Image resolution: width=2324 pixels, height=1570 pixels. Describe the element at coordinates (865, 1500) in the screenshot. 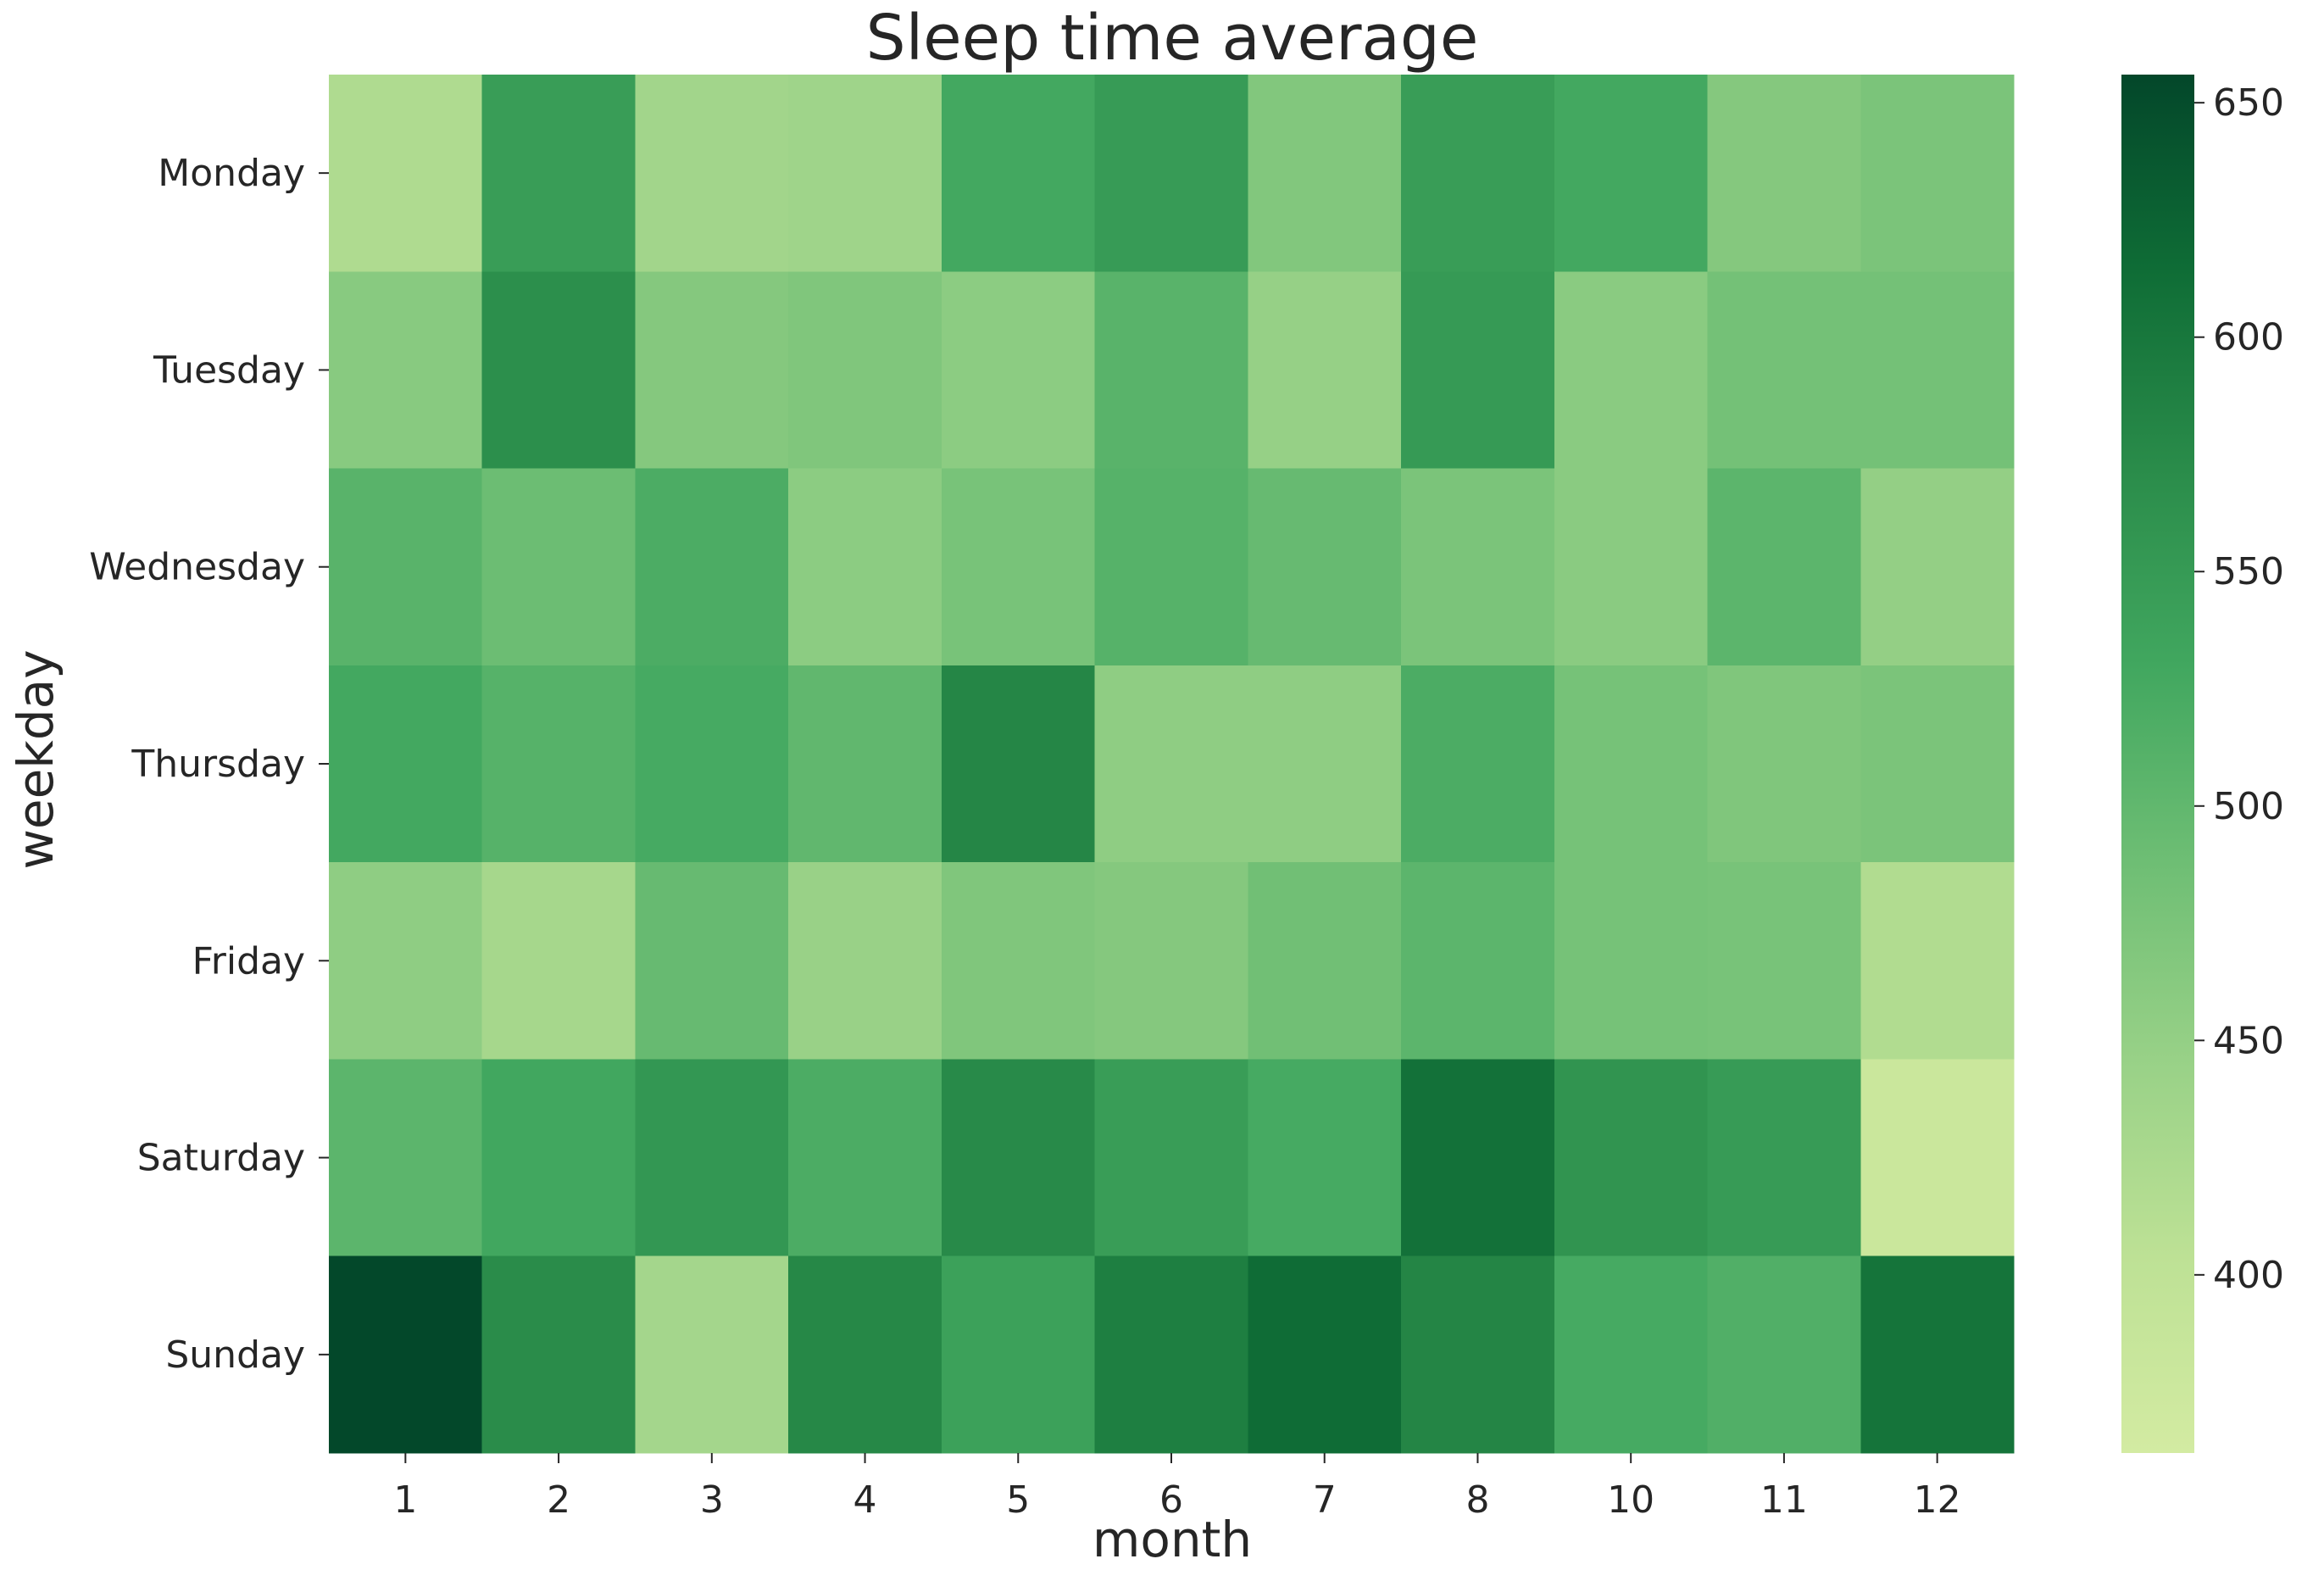

I see `x-tick-label: 4` at that location.